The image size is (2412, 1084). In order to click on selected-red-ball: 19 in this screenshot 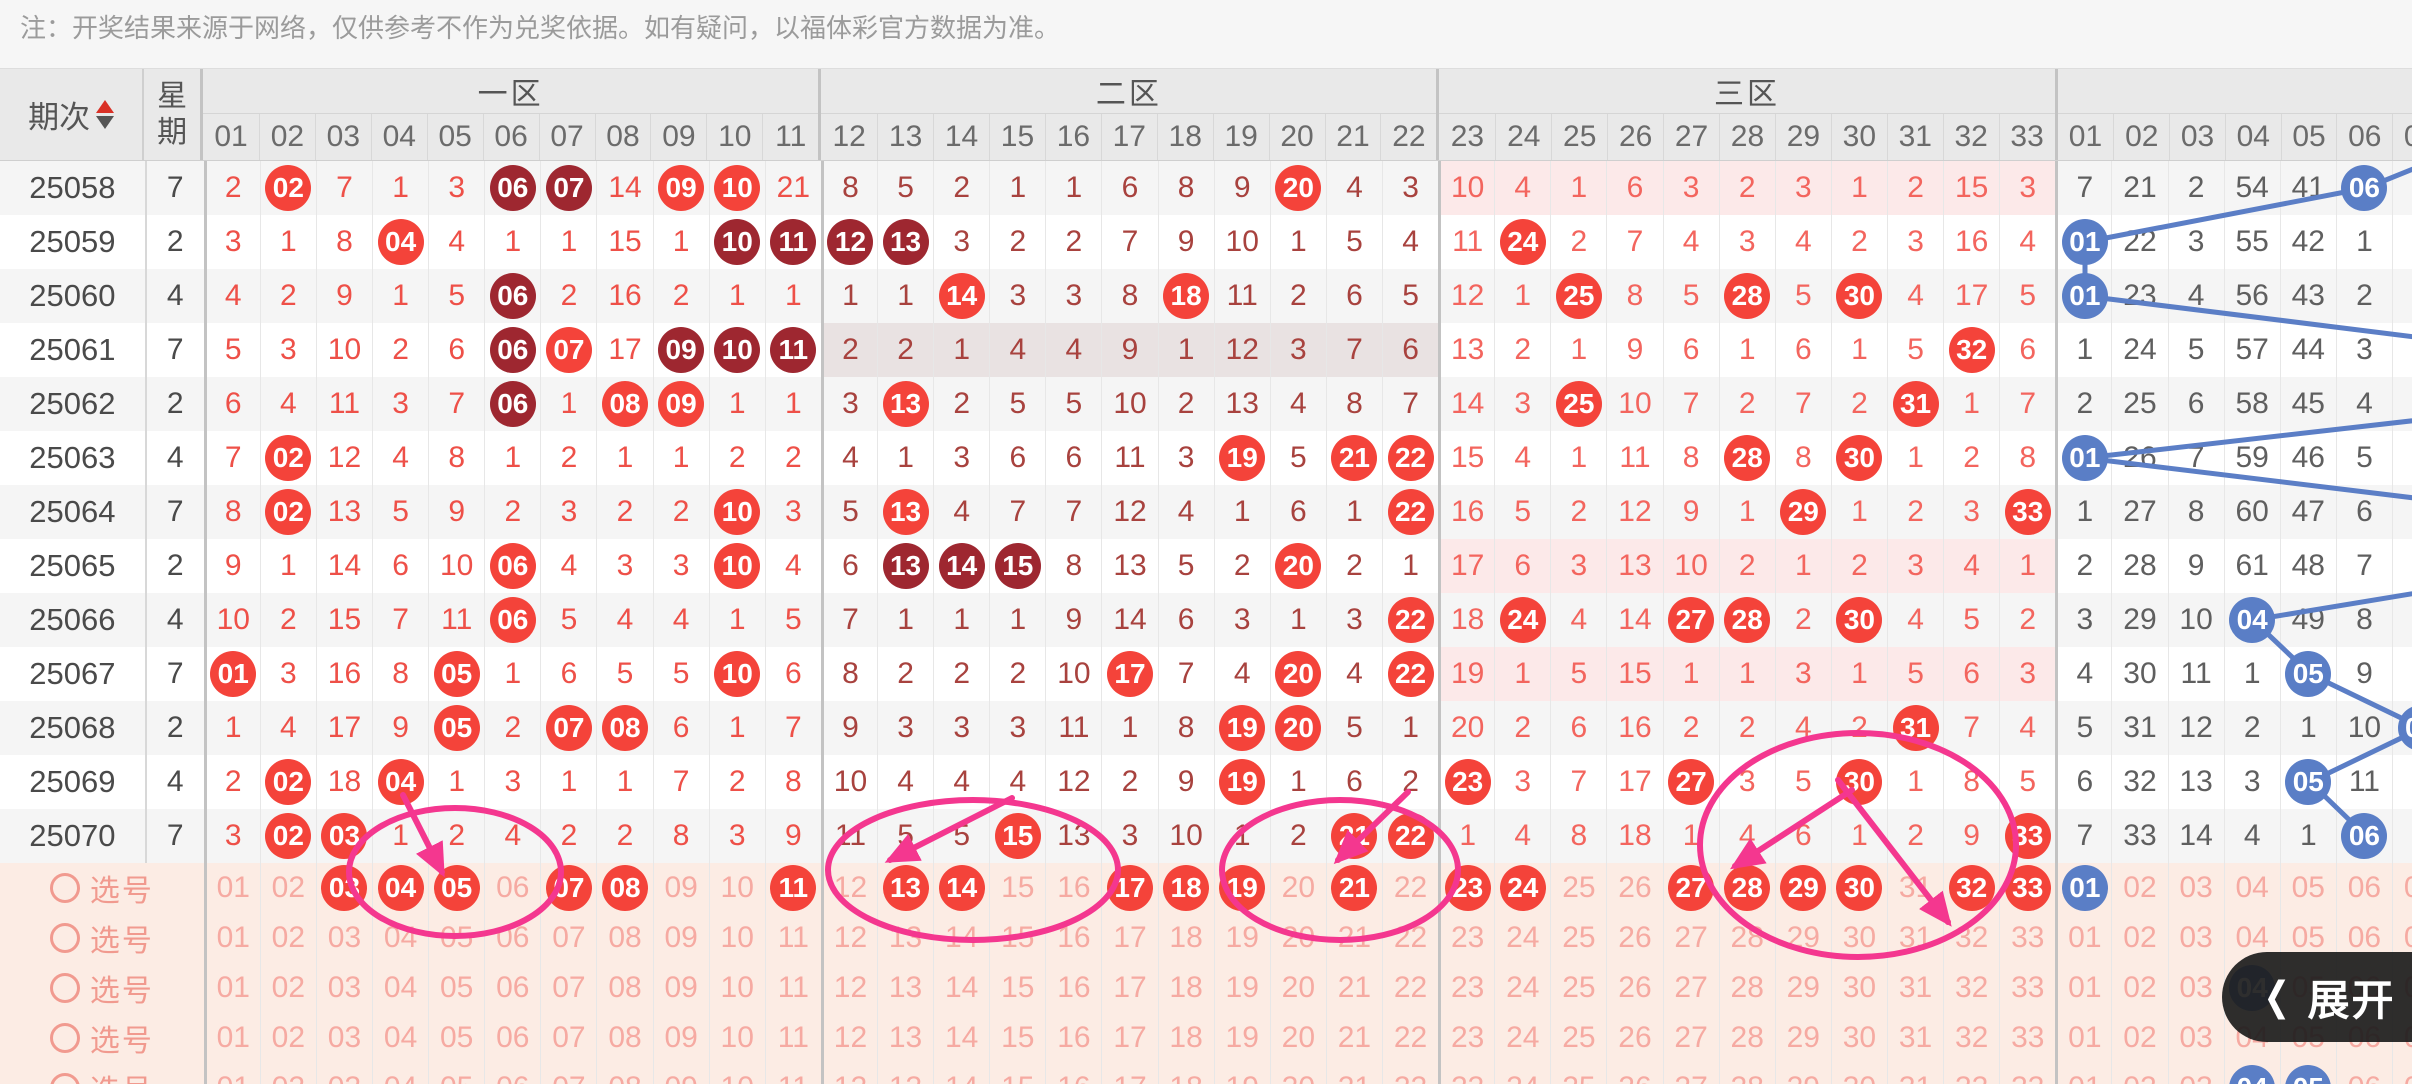, I will do `click(1242, 888)`.